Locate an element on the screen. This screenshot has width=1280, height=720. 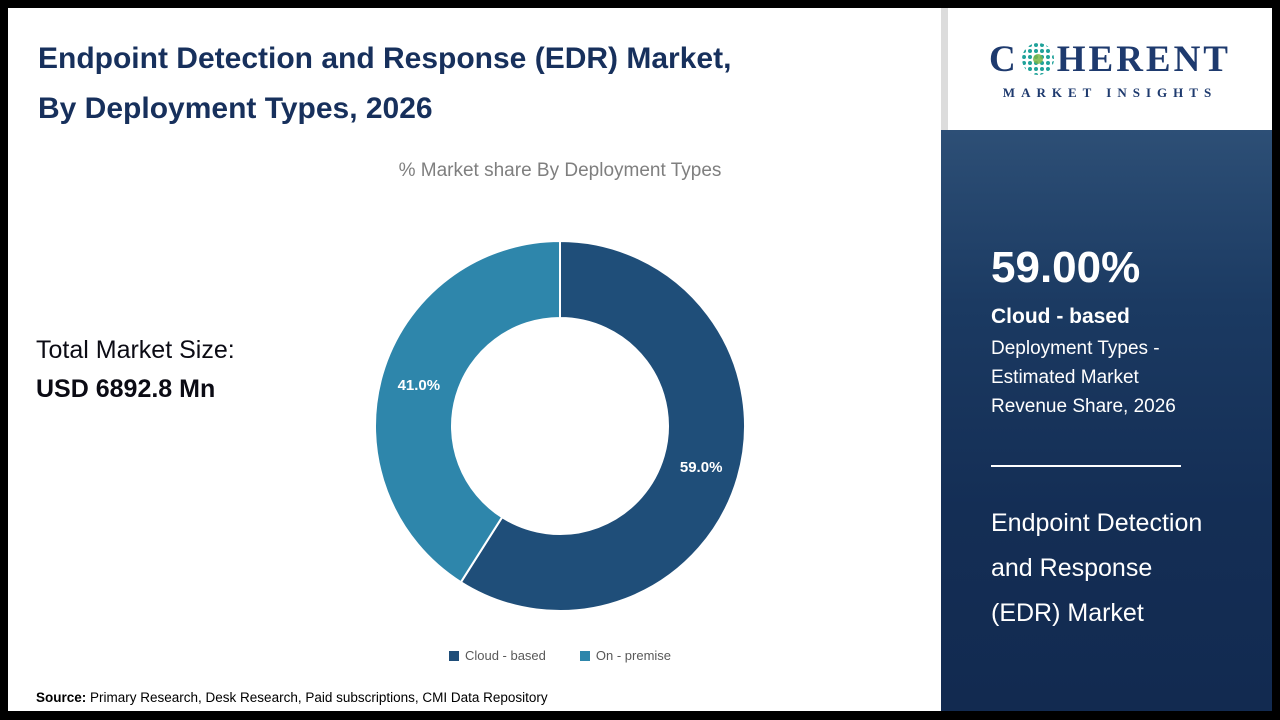
legend-label-on-premise: On - premise is located at coordinates (633, 655).